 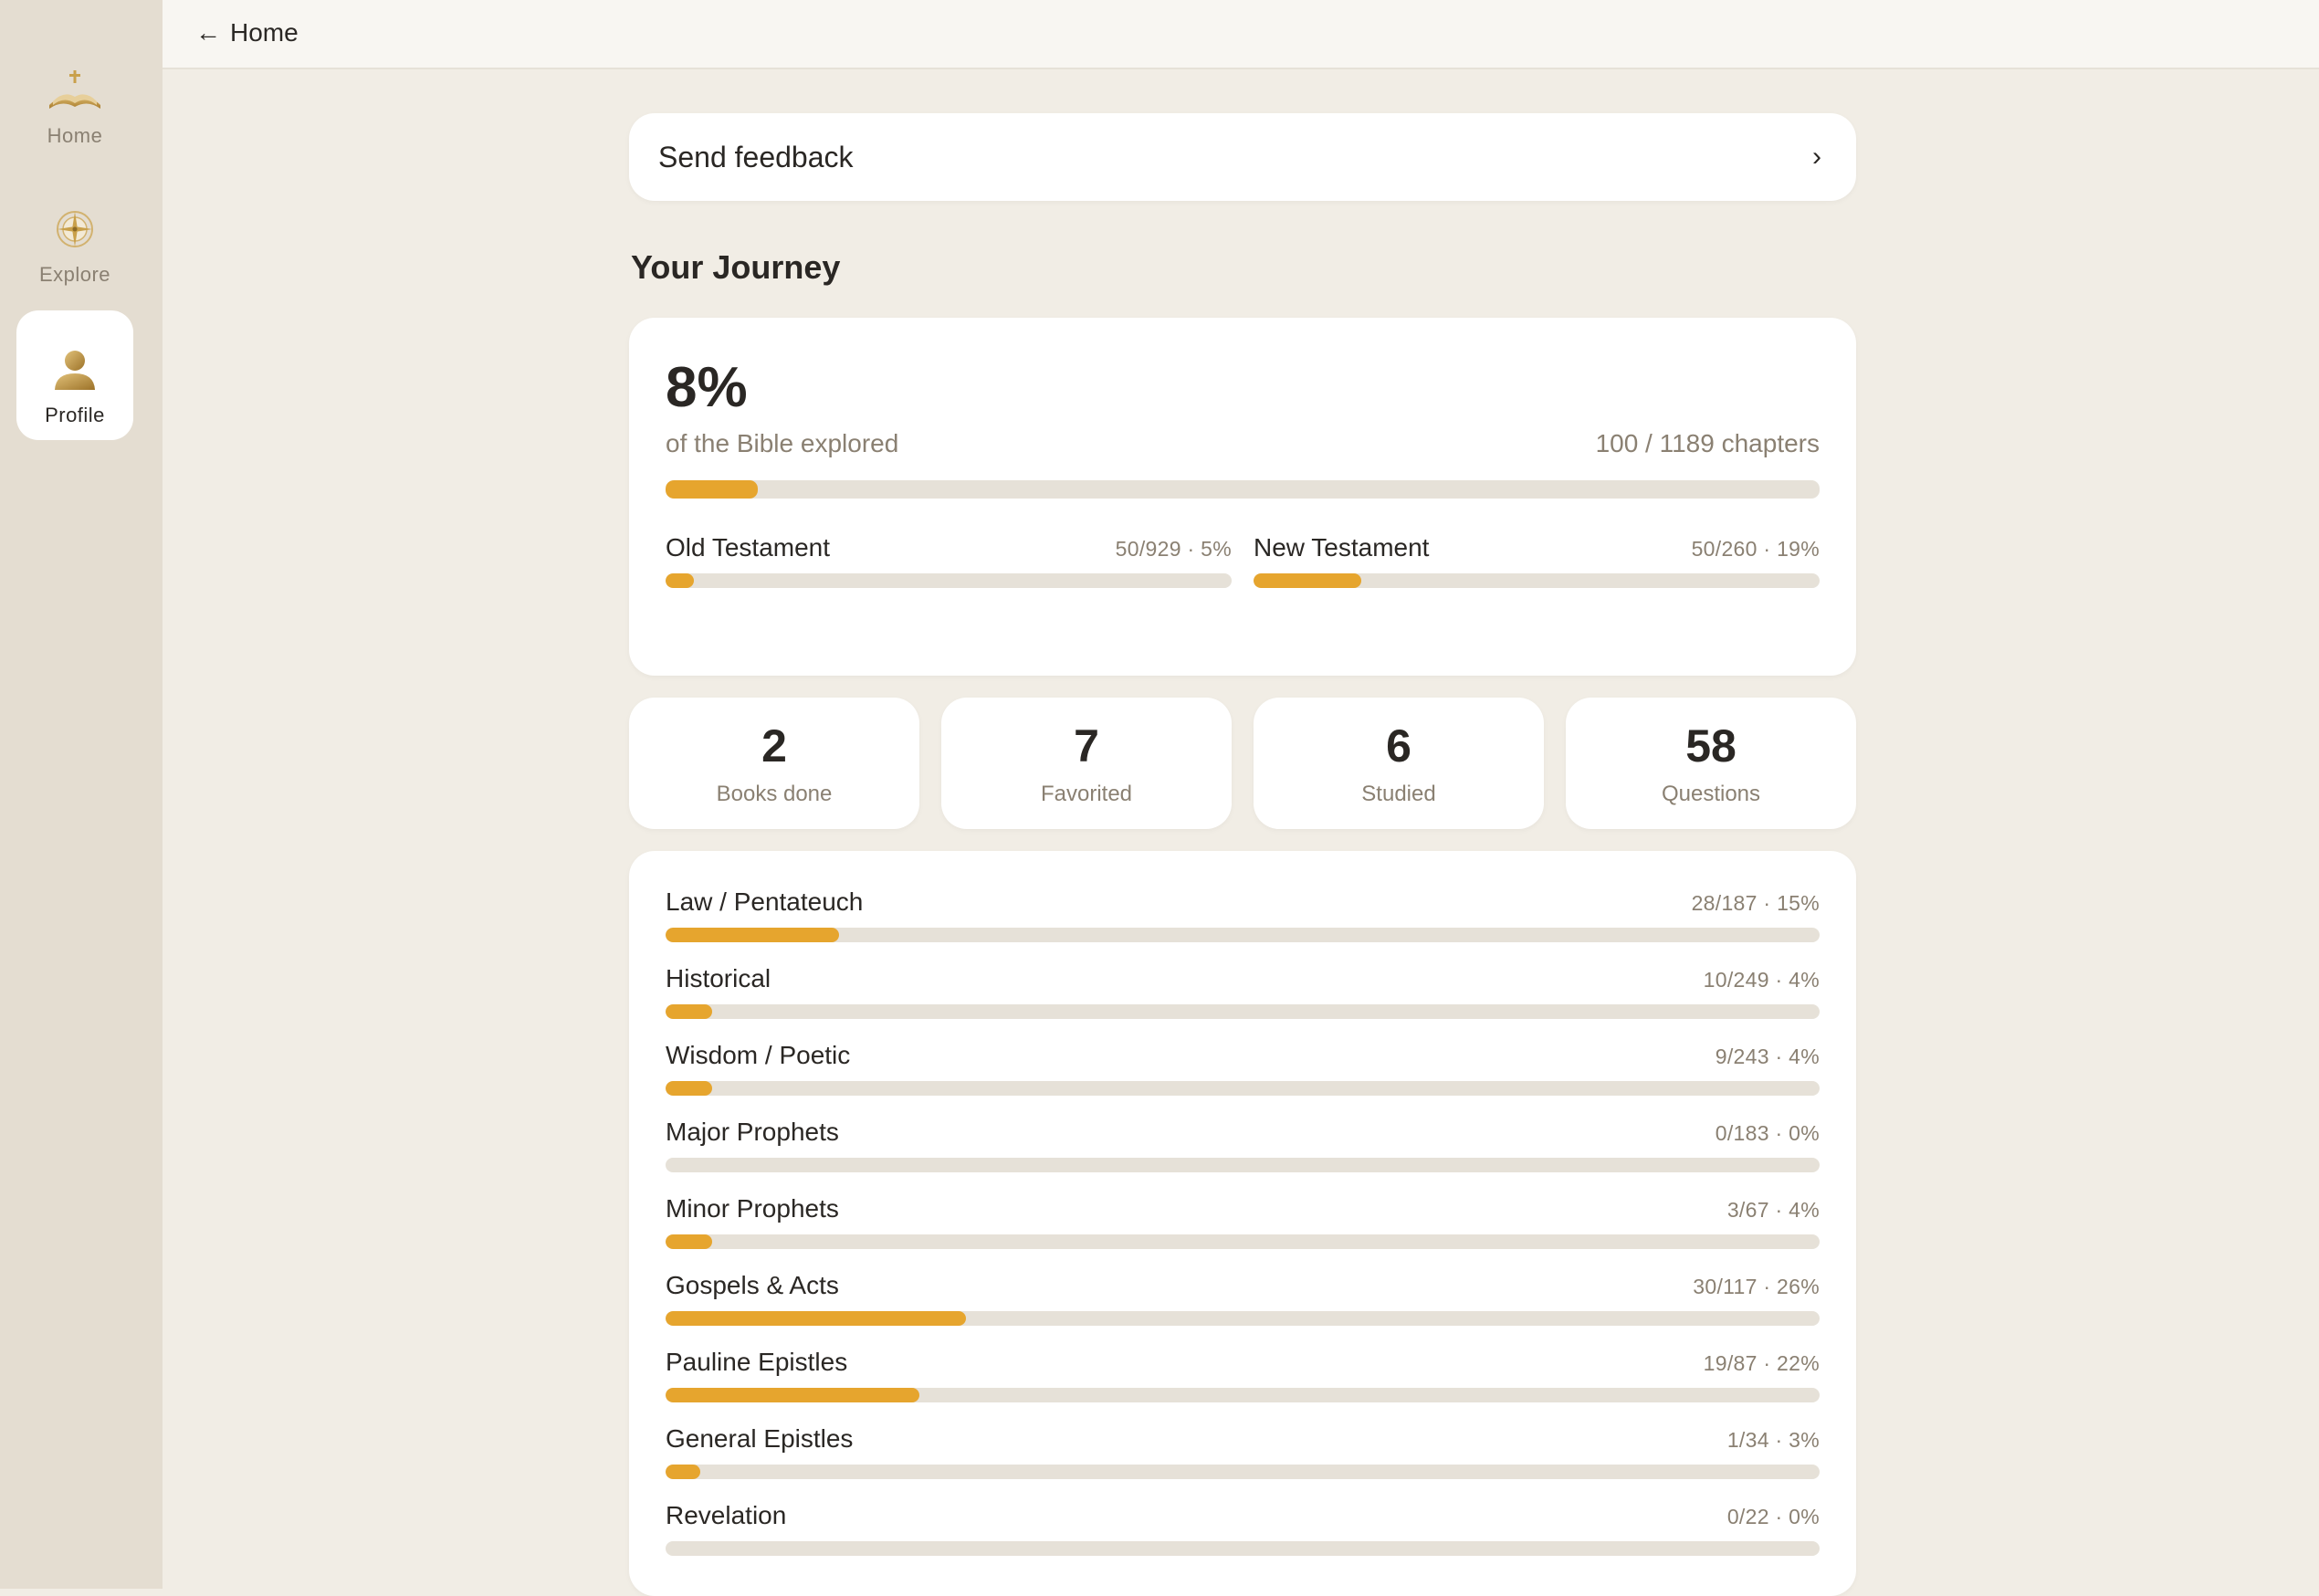 I want to click on person-icon, so click(x=75, y=370).